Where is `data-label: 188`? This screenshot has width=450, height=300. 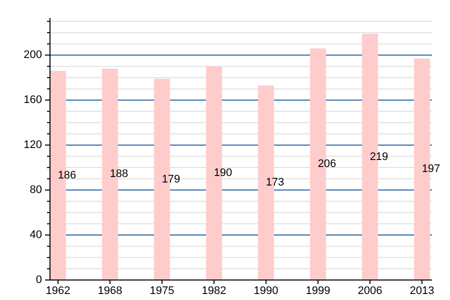
data-label: 188 is located at coordinates (119, 174).